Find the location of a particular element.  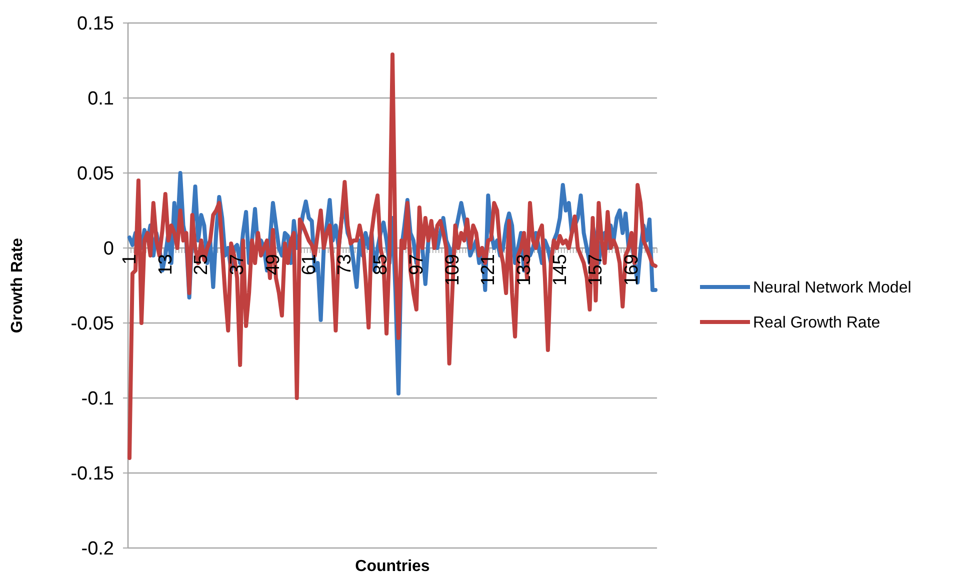

x-tick-label: 157 is located at coordinates (596, 270).